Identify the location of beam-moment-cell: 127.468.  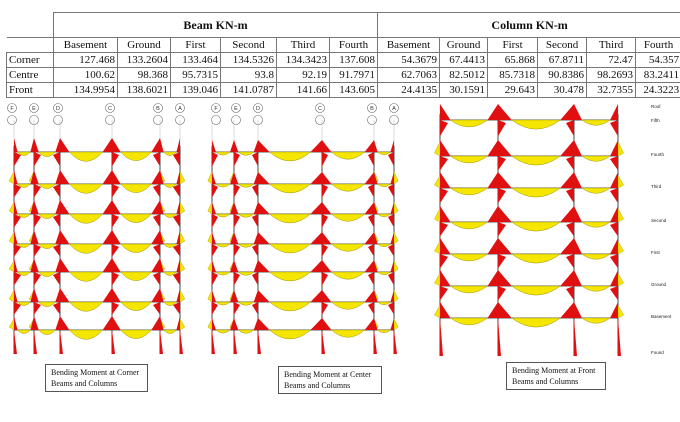
(85, 60).